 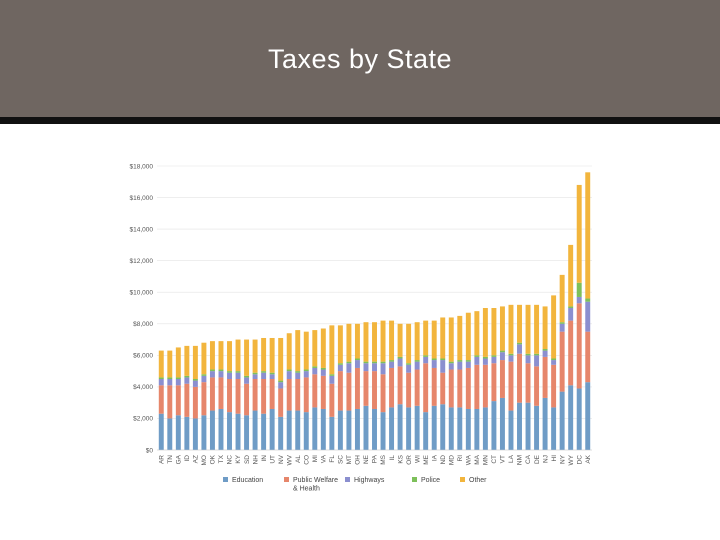 What do you see at coordinates (383, 393) in the screenshot?
I see `bar-ms-public-welfare-health` at bounding box center [383, 393].